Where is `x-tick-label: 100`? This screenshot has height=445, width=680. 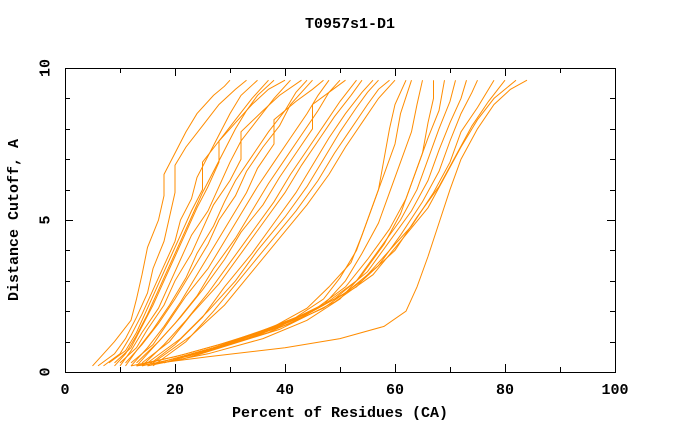 x-tick-label: 100 is located at coordinates (614, 390).